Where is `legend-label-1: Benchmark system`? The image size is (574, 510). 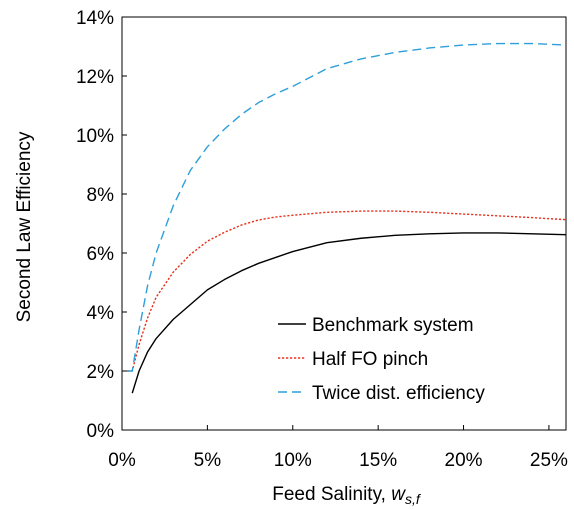
legend-label-1: Benchmark system is located at coordinates (393, 325).